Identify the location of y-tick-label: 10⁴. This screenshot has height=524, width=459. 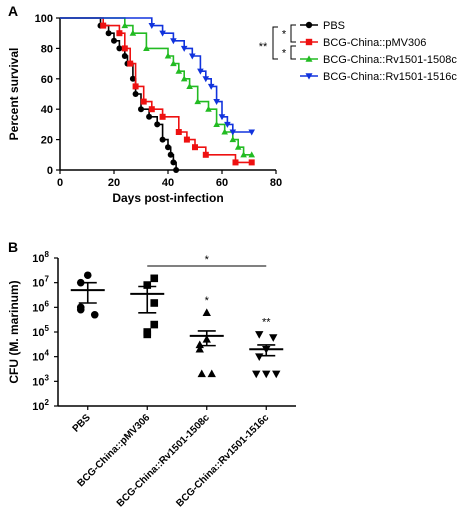
(40, 356).